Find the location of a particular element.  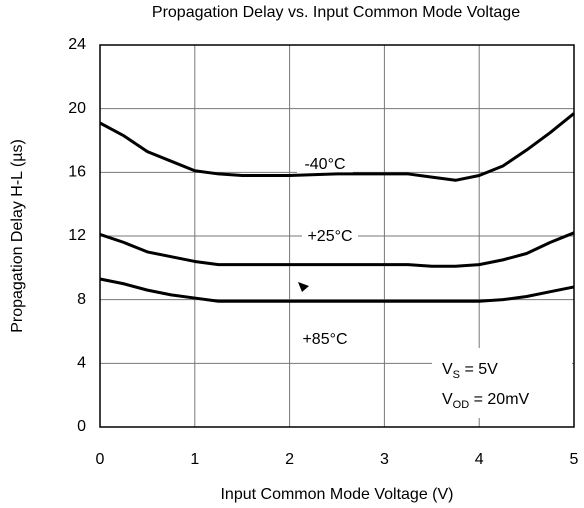

x-tick-label: 5 is located at coordinates (574, 459).